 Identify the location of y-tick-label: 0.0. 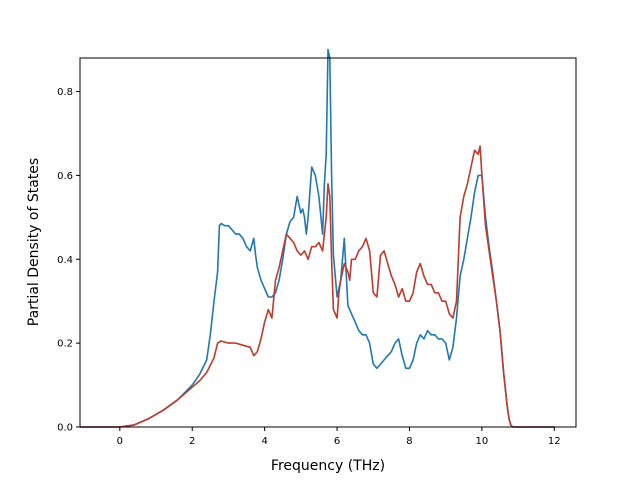
(65, 428).